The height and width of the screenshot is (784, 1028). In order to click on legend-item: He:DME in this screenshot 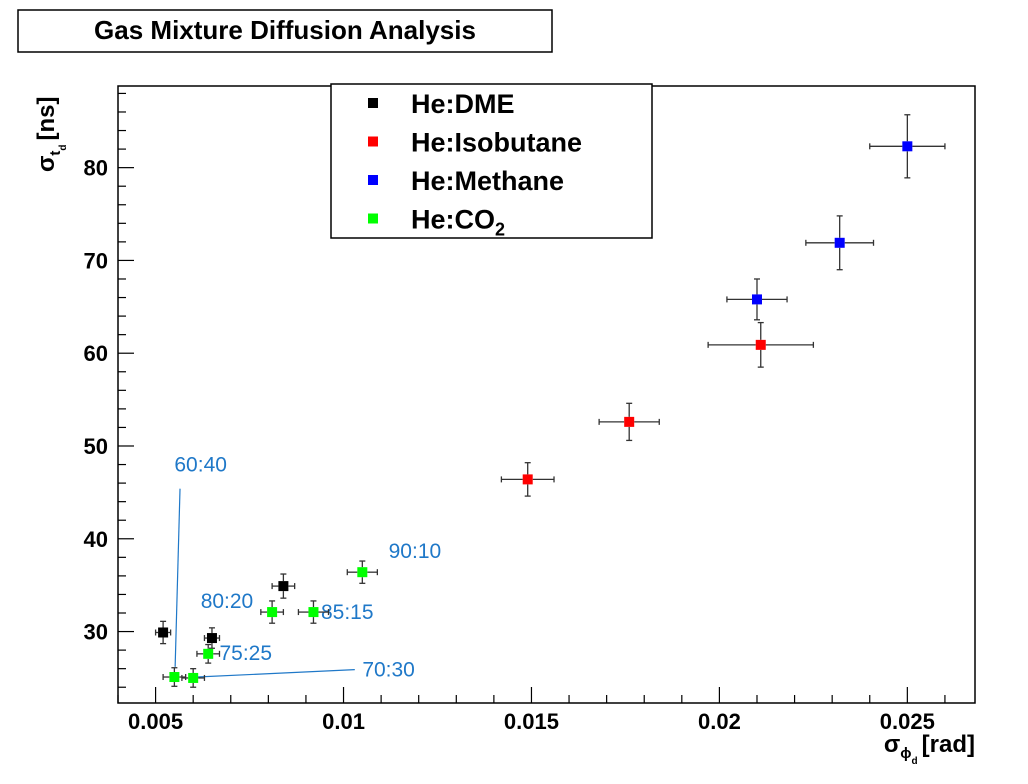, I will do `click(441, 104)`.